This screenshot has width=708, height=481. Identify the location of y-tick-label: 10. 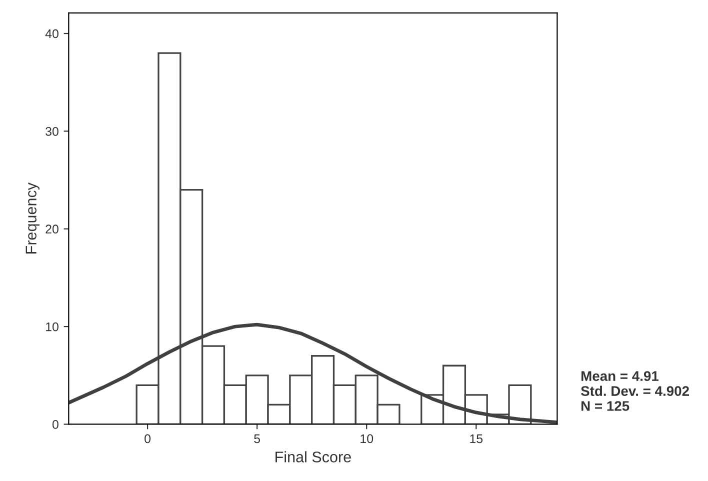
(52, 327).